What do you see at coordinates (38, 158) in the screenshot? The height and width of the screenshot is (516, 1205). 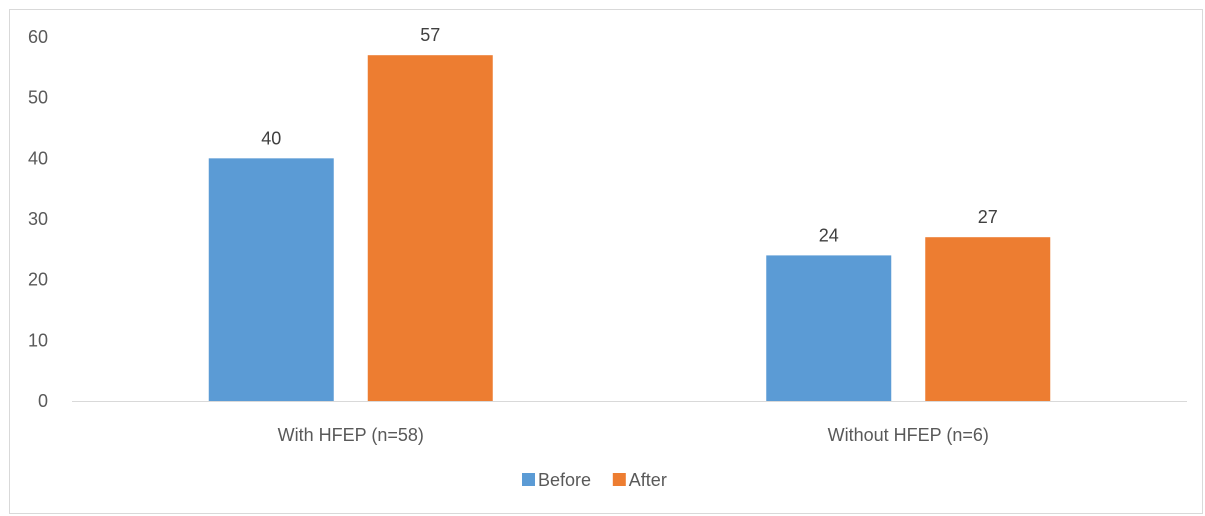 I see `y-tick-label: 40` at bounding box center [38, 158].